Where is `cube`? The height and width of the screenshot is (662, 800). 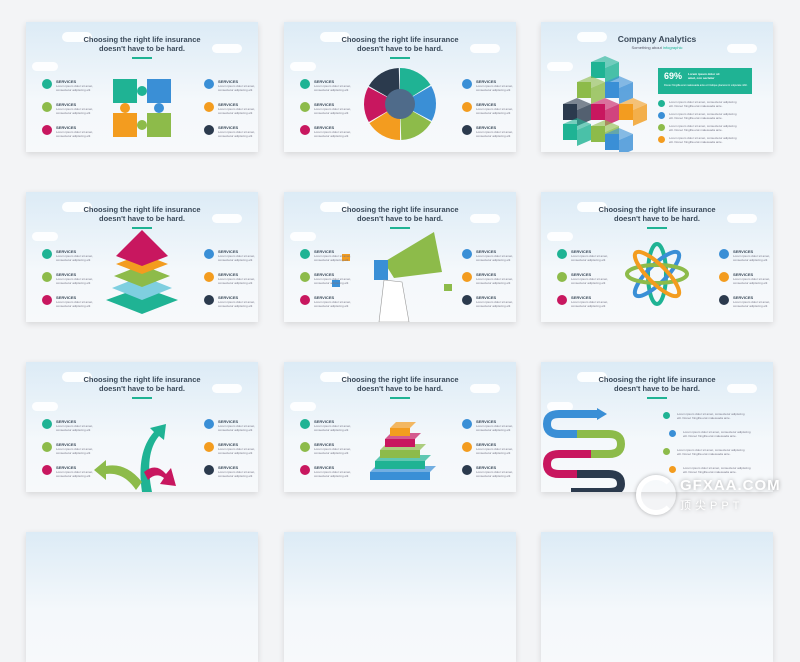
cube is located at coordinates (605, 112).